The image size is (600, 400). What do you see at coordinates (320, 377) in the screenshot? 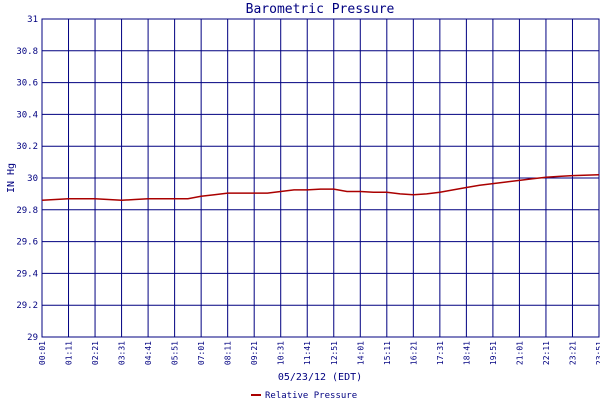
I see `x-axis-label: 05/23/12 (EDT)` at bounding box center [320, 377].